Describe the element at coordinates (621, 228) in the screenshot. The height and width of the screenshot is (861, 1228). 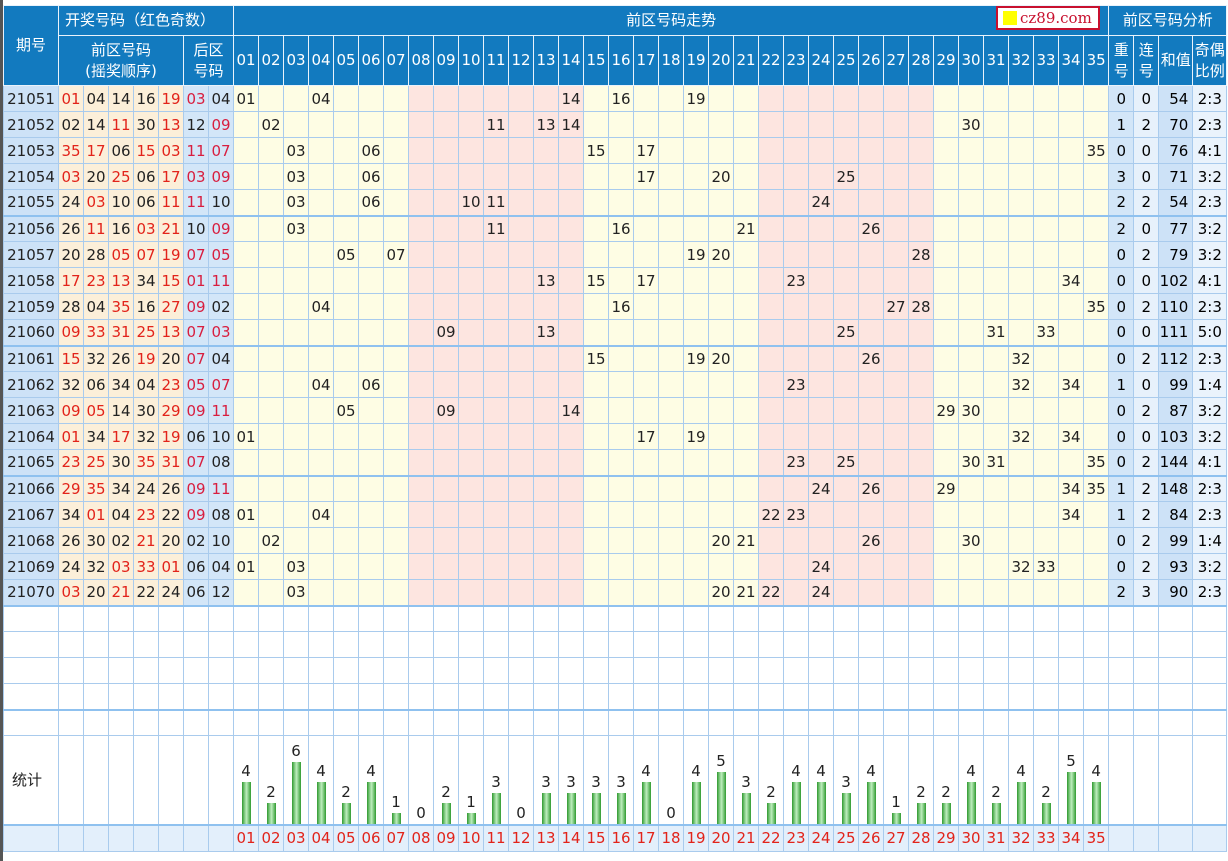
I see `trend-cell-16: 16` at that location.